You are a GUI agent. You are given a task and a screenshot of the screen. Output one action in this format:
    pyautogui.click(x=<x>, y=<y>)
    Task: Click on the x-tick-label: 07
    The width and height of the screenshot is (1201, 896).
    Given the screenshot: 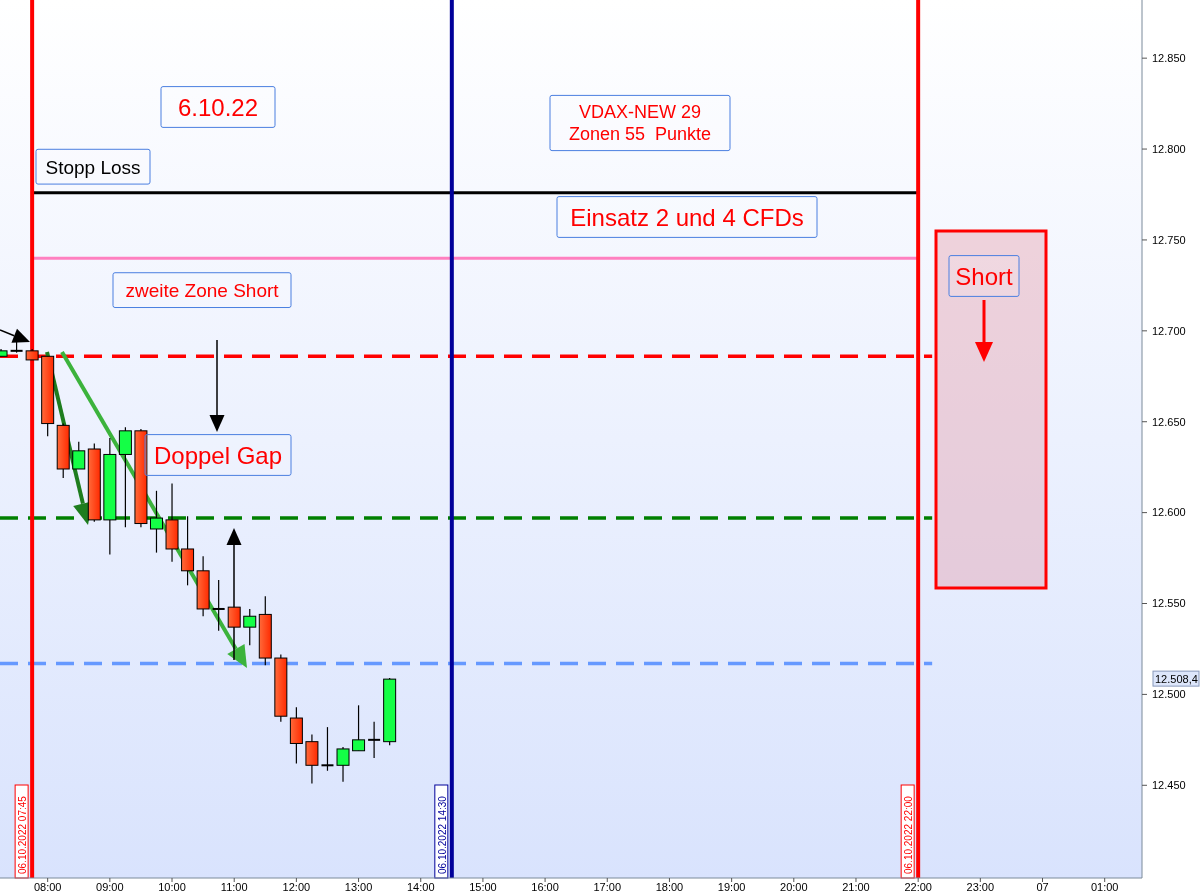 What is the action you would take?
    pyautogui.click(x=1042, y=887)
    